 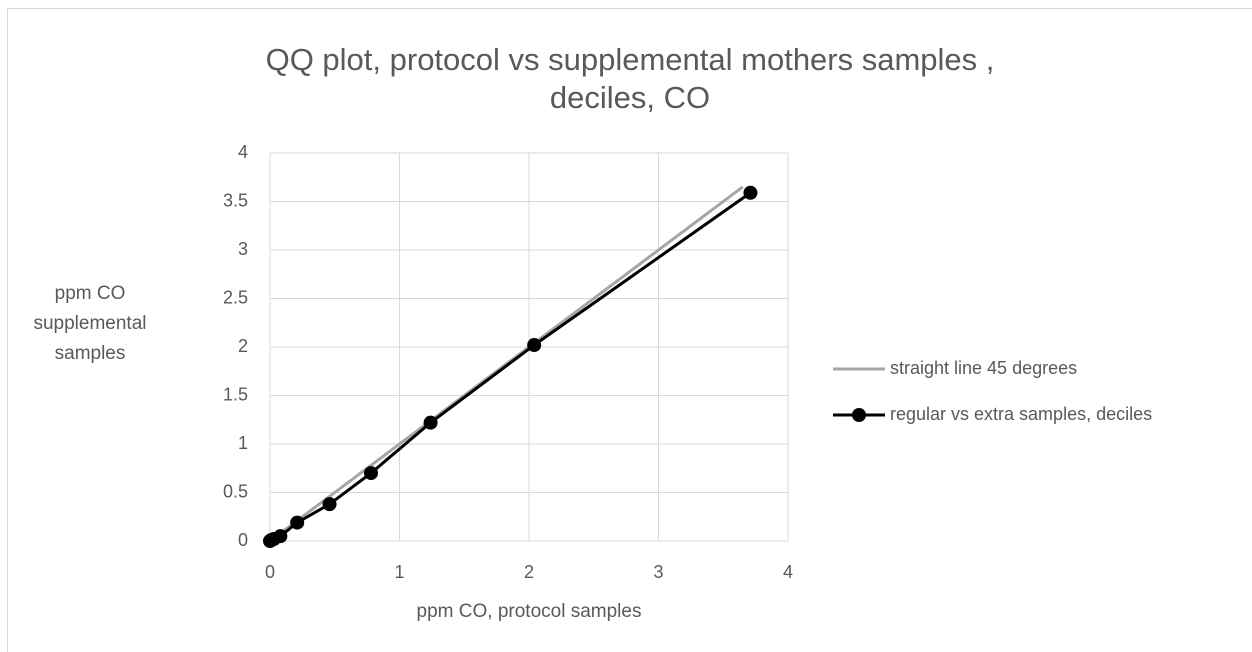 What do you see at coordinates (243, 249) in the screenshot?
I see `y-tick-label: 3` at bounding box center [243, 249].